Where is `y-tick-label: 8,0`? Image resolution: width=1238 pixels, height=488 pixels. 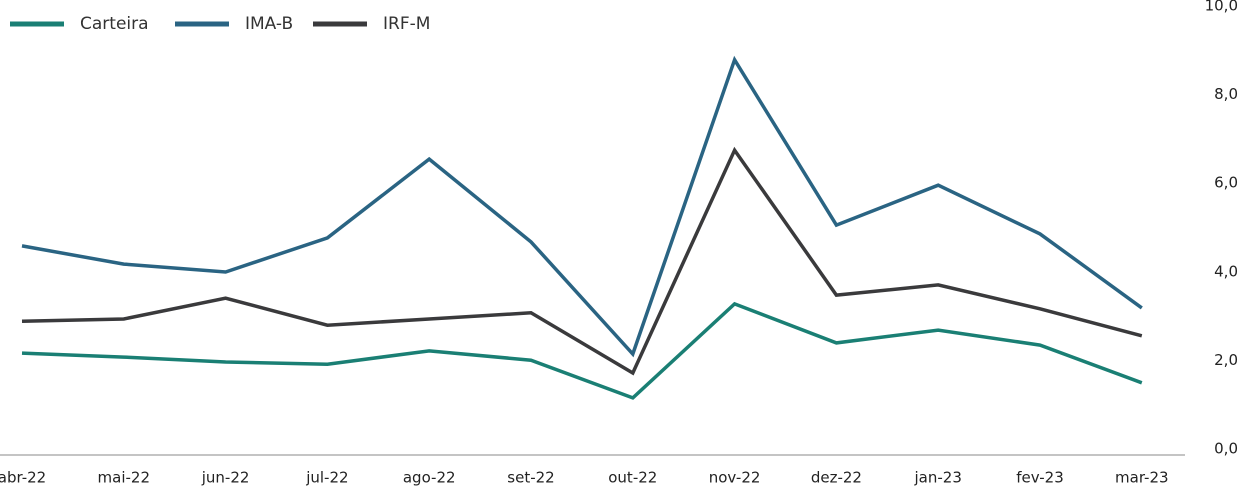 y-tick-label: 8,0 is located at coordinates (1226, 94).